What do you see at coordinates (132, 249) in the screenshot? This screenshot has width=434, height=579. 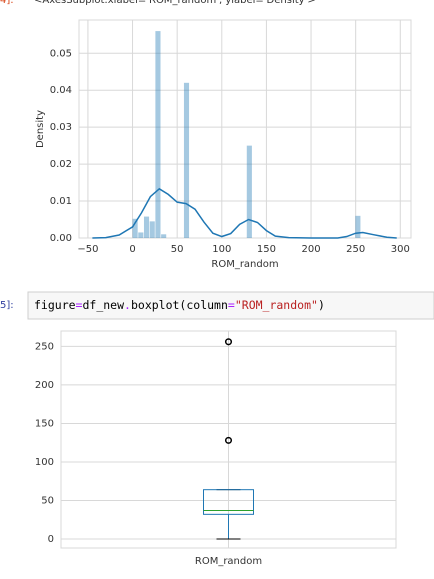 I see `x-tick-label: 0` at bounding box center [132, 249].